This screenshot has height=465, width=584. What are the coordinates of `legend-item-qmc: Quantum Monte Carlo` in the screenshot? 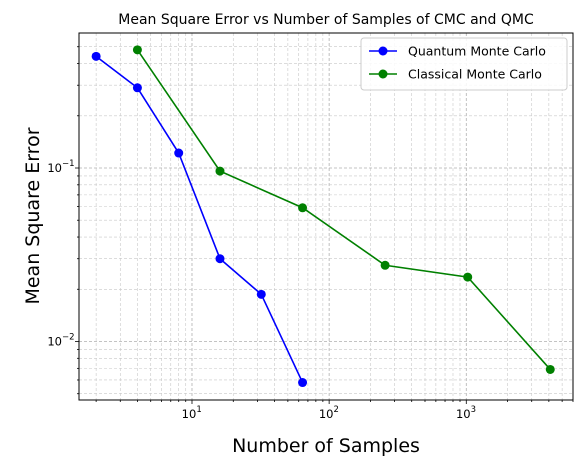 It's located at (457, 51).